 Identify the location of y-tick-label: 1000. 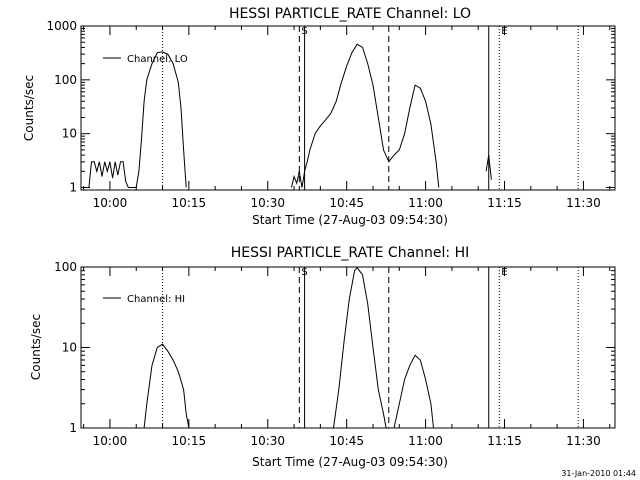
(61, 26).